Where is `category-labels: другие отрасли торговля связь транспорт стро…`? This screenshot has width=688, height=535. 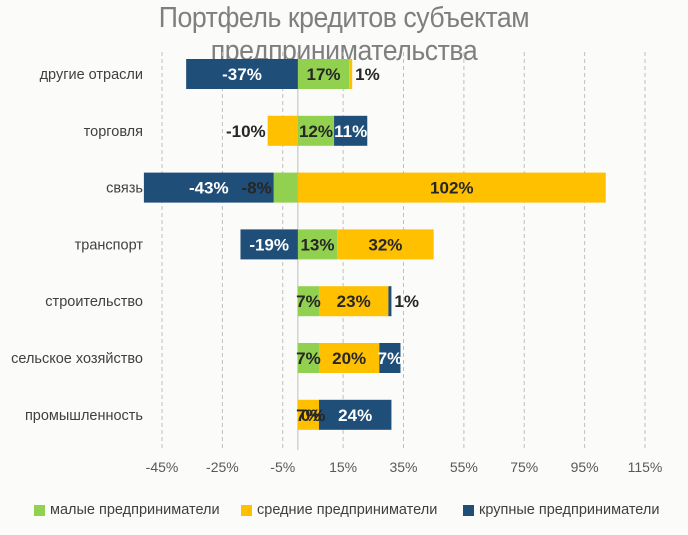 category-labels: другие отрасли торговля связь транспорт стро… is located at coordinates (77, 245).